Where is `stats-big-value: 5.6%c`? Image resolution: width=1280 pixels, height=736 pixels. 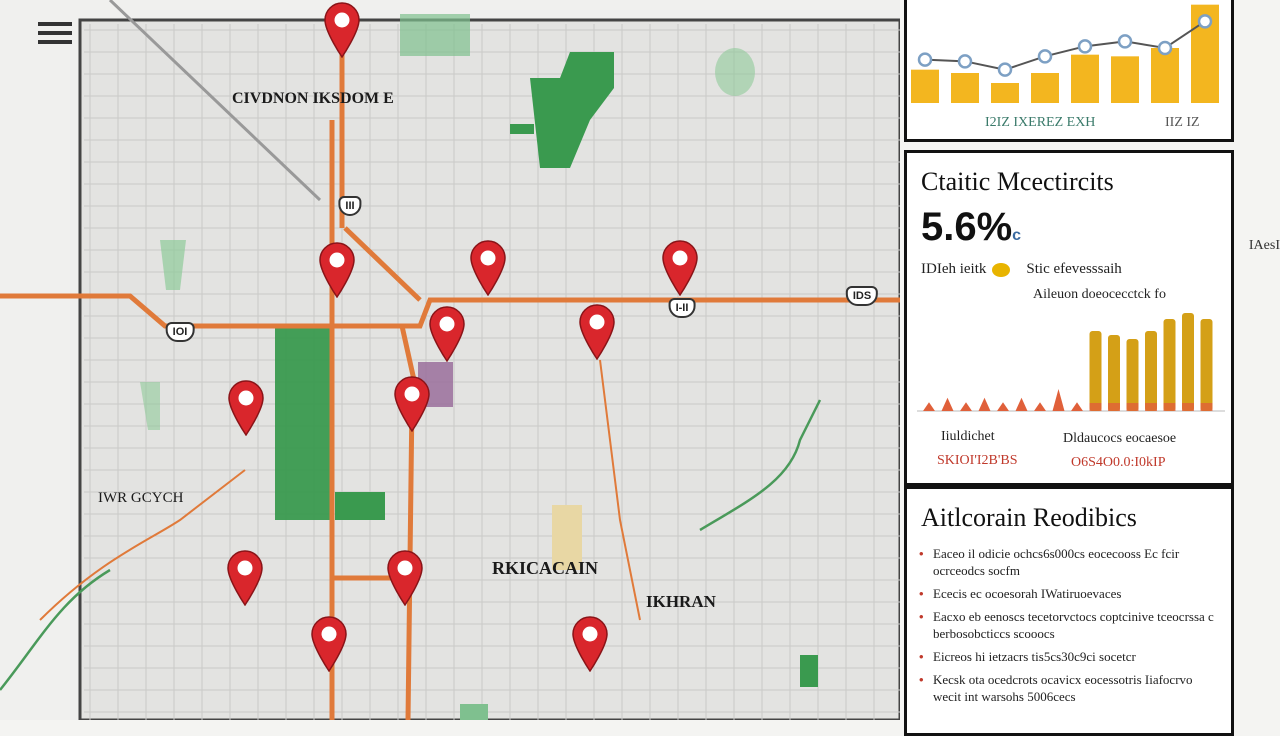 stats-big-value: 5.6%c is located at coordinates (971, 227).